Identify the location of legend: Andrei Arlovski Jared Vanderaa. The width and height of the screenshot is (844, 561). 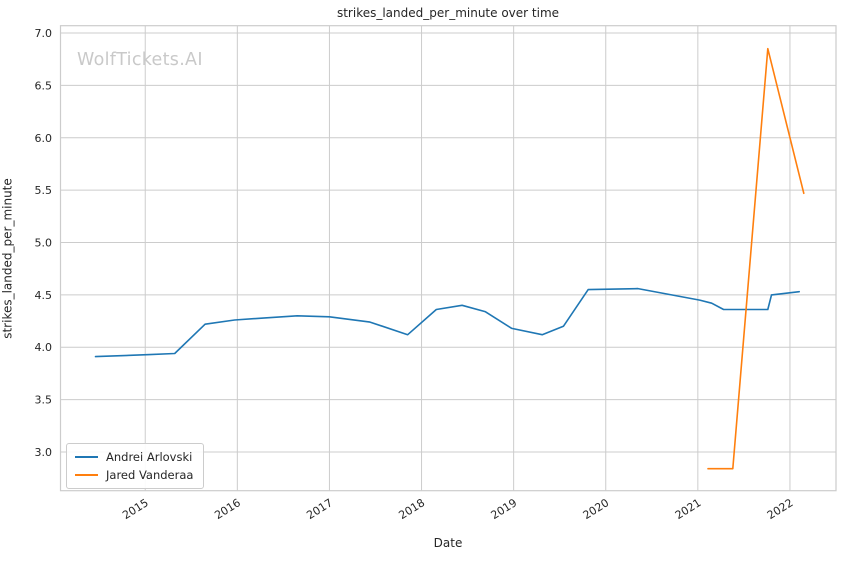
(135, 466).